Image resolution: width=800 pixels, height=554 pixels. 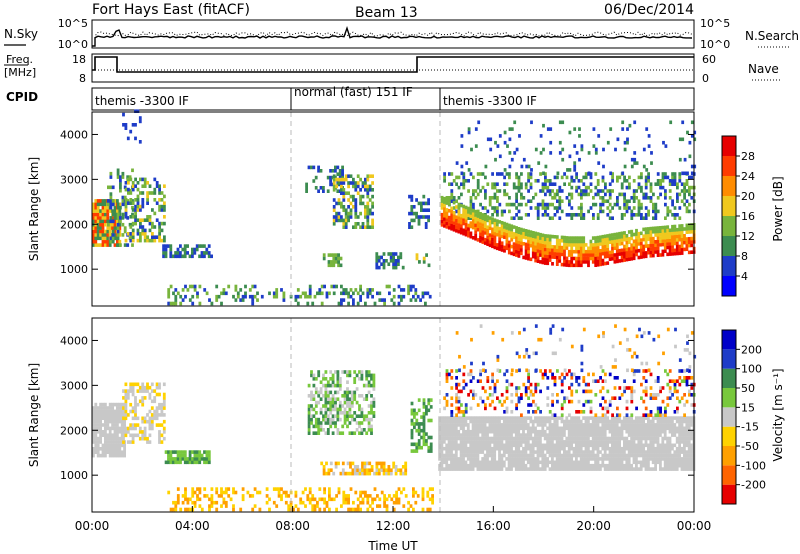 I want to click on power-colorbar-tick: 4, so click(x=744, y=276).